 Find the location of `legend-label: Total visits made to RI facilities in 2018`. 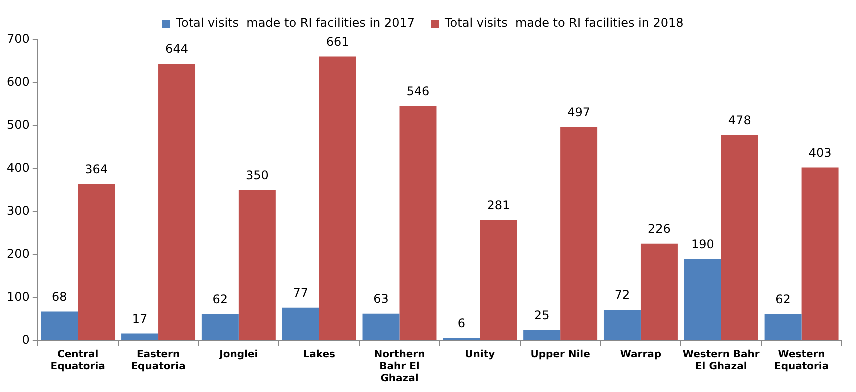

legend-label: Total visits made to RI facilities in 2018 is located at coordinates (564, 23).